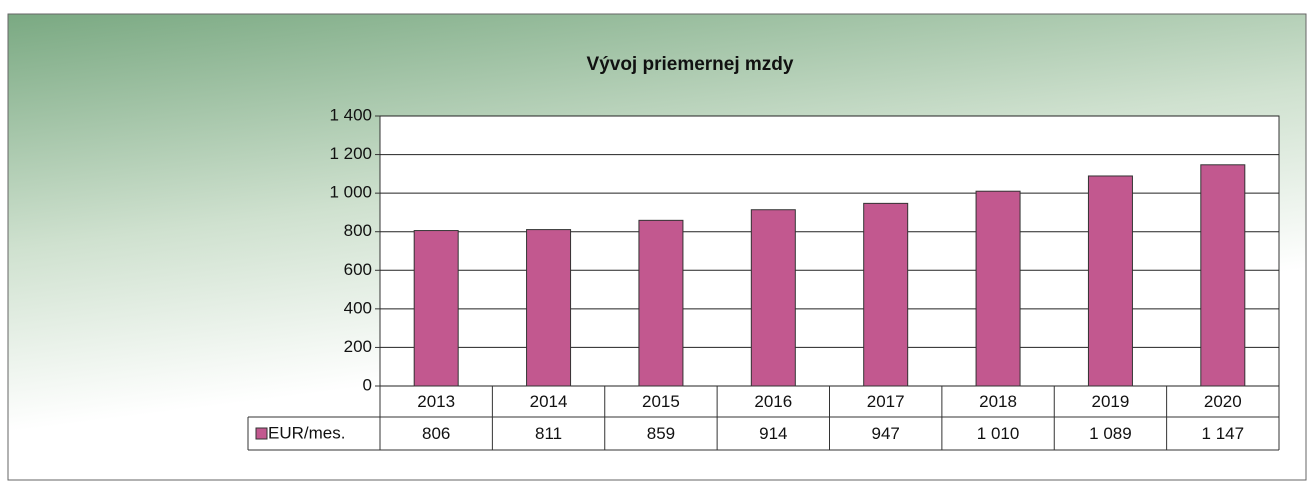  I want to click on table-value: 947, so click(886, 433).